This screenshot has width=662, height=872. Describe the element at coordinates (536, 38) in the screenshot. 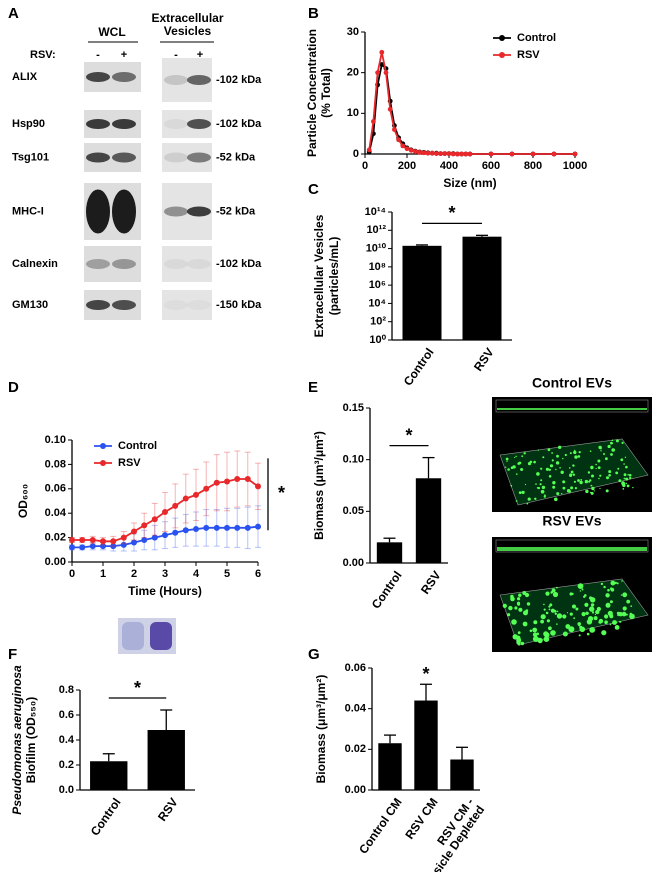

I see `legend-label: Control` at that location.